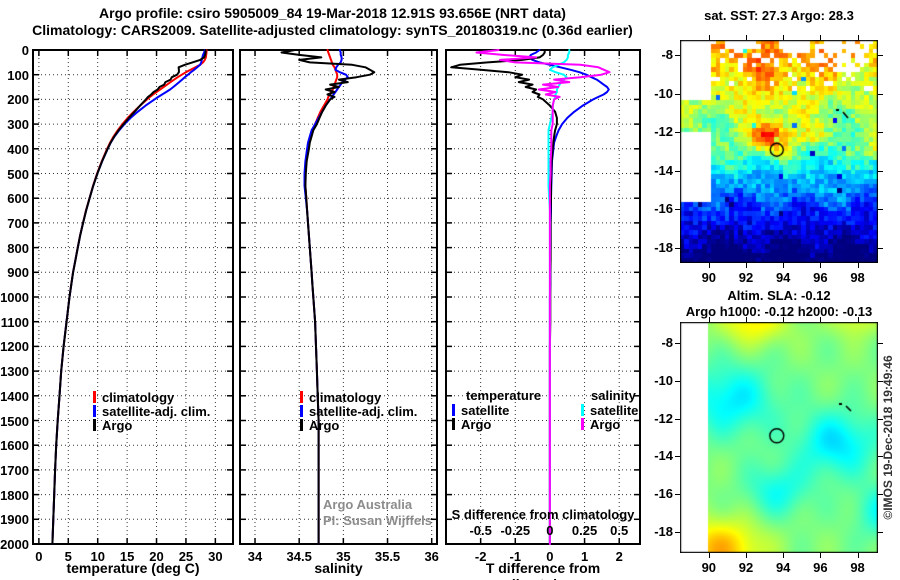 The width and height of the screenshot is (900, 580). Describe the element at coordinates (584, 556) in the screenshot. I see `x-tick-label: 1` at that location.